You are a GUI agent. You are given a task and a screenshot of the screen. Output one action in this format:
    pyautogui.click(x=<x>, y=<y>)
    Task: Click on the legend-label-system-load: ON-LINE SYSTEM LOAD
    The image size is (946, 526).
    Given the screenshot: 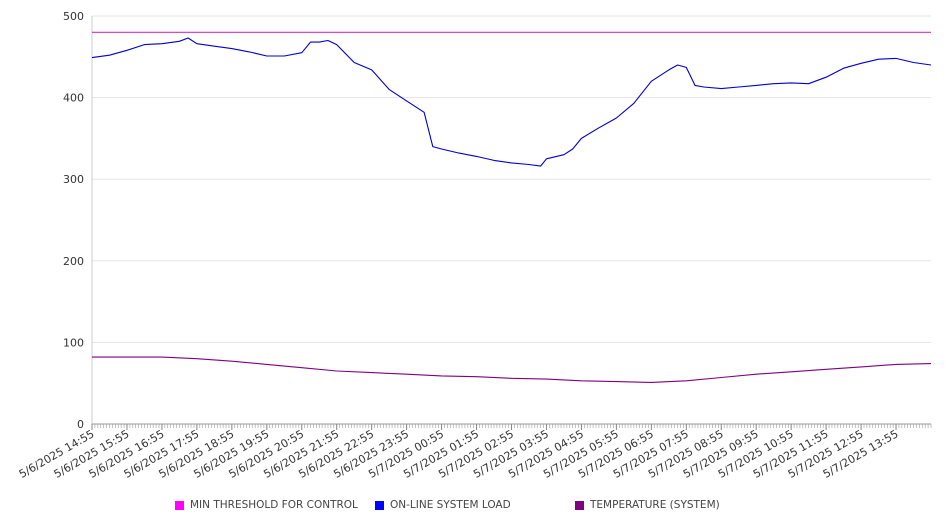 What is the action you would take?
    pyautogui.click(x=450, y=505)
    